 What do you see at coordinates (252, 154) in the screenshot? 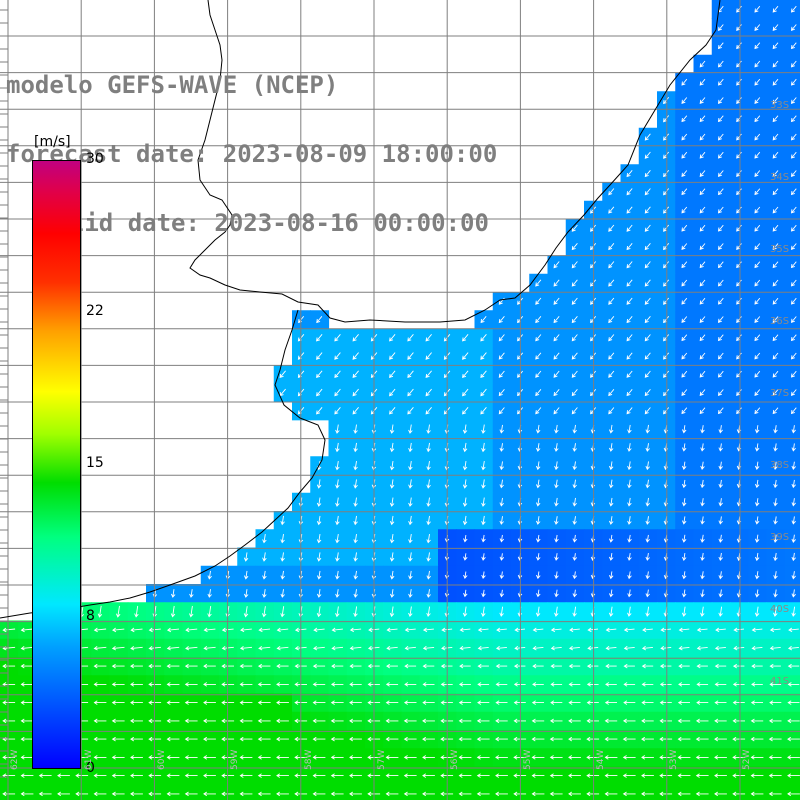
I see `forecast-date: forecast date: 2023-08-09 18:00:00` at bounding box center [252, 154].